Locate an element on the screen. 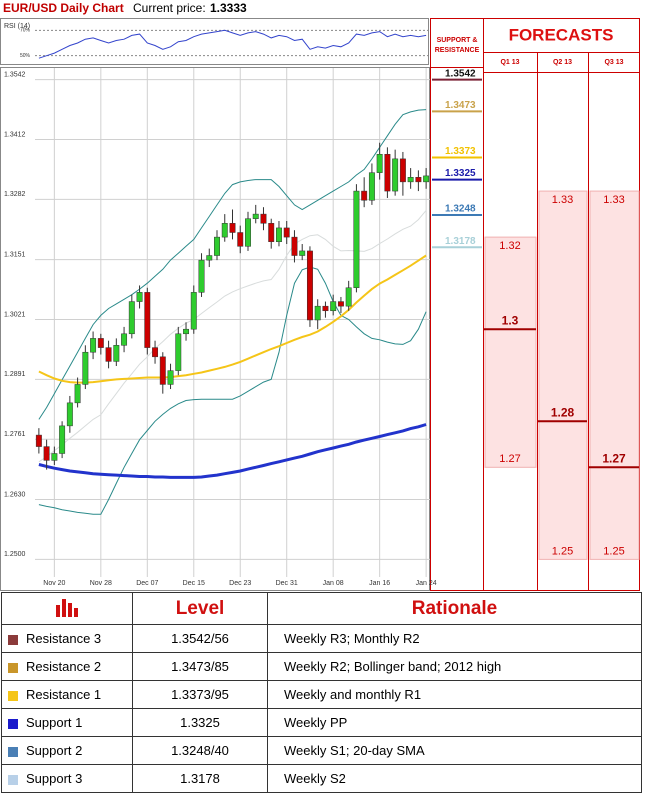 The height and width of the screenshot is (796, 645). x-tick-label: Jan 08 is located at coordinates (333, 583).